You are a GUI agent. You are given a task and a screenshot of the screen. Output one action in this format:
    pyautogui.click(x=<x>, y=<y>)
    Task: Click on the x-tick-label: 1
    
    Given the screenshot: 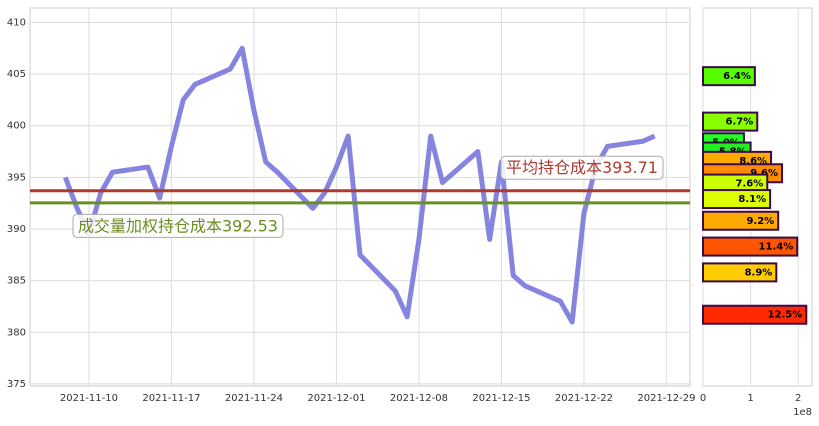 What is the action you would take?
    pyautogui.click(x=750, y=398)
    